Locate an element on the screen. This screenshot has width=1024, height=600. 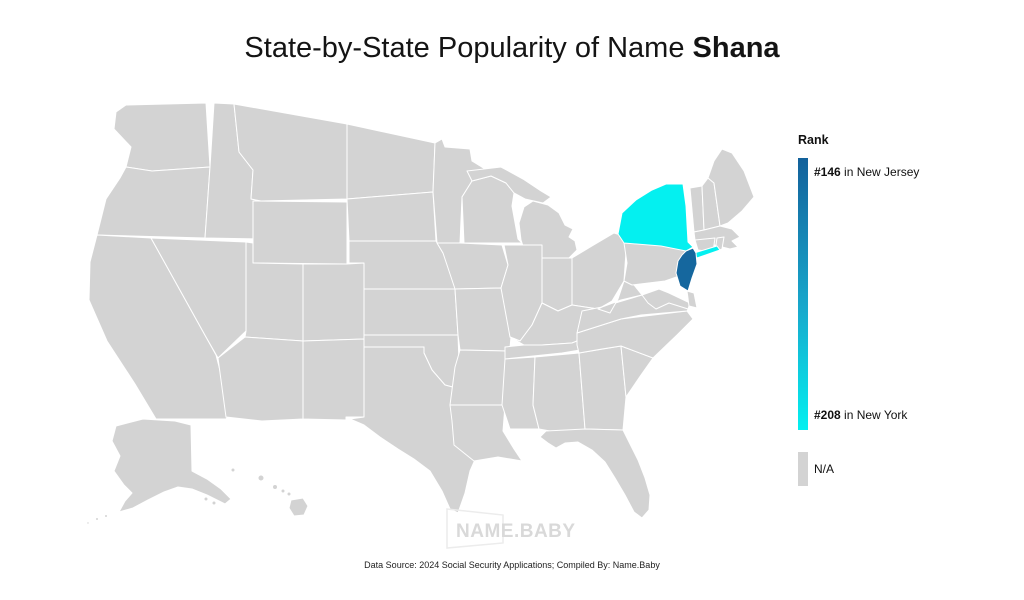
title-prefix: State-by-State Popularity of Name is located at coordinates (464, 48).